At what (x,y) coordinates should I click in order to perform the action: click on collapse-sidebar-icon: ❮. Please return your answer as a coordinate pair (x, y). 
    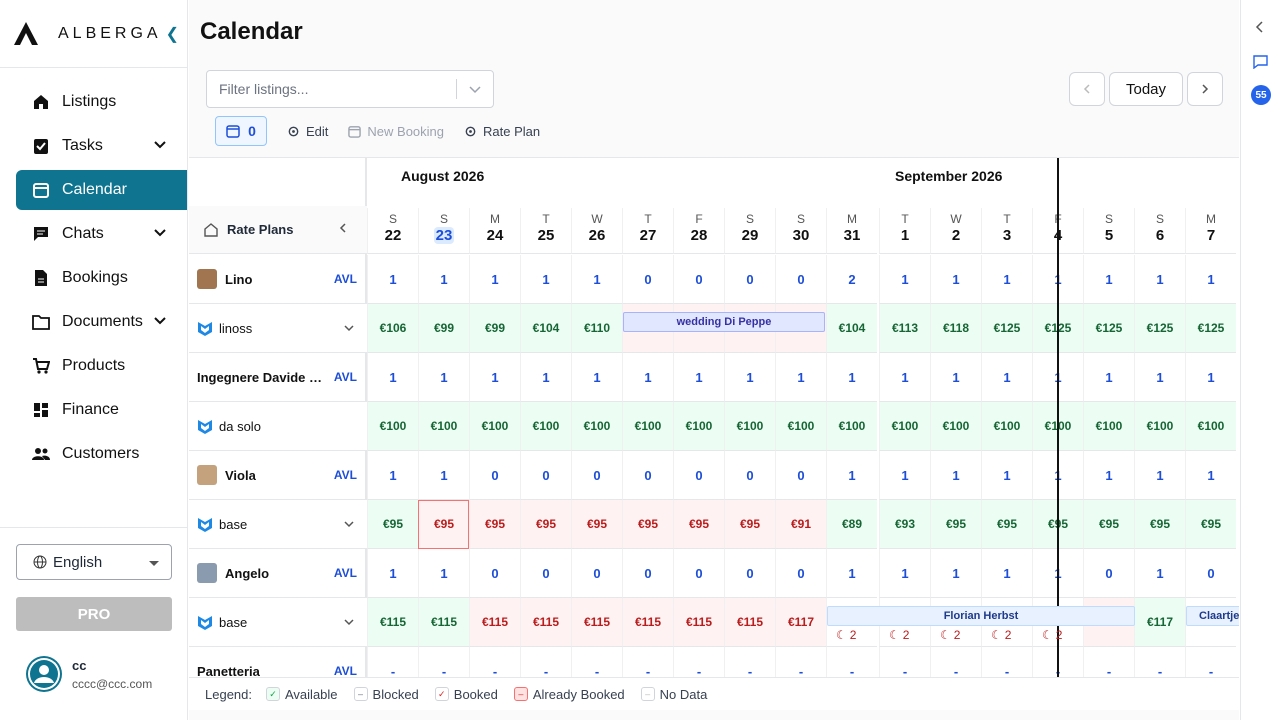
    Looking at the image, I should click on (172, 34).